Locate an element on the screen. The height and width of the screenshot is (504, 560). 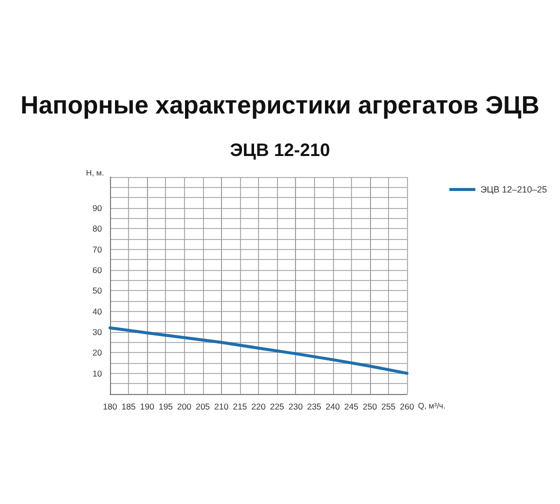
x-tick-label: 220 is located at coordinates (258, 407).